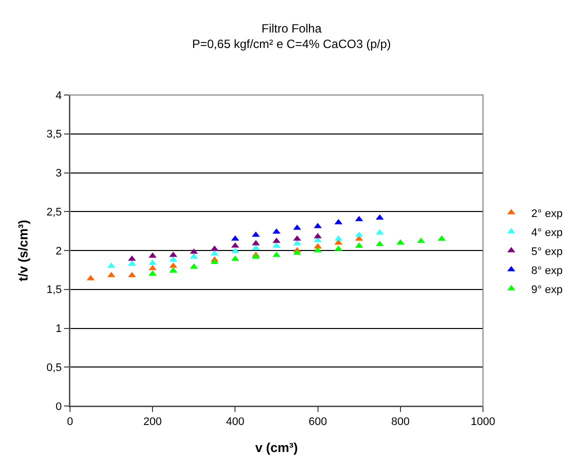 The width and height of the screenshot is (583, 464). What do you see at coordinates (291, 28) in the screenshot?
I see `chart-title: Filtro Folha` at bounding box center [291, 28].